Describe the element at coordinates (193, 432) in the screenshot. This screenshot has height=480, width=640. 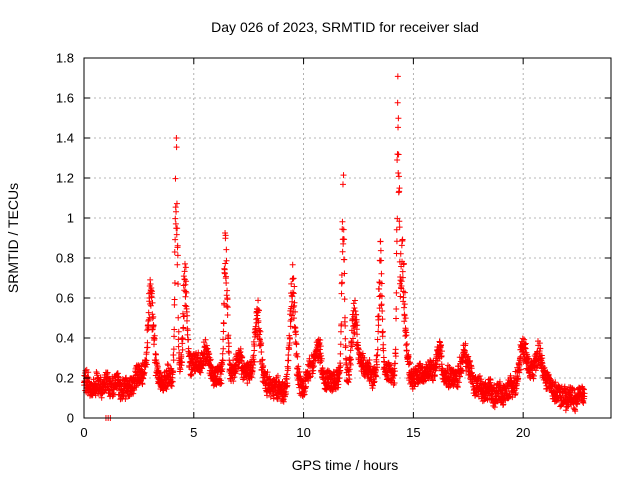
I see `x-tick-label: 5` at that location.